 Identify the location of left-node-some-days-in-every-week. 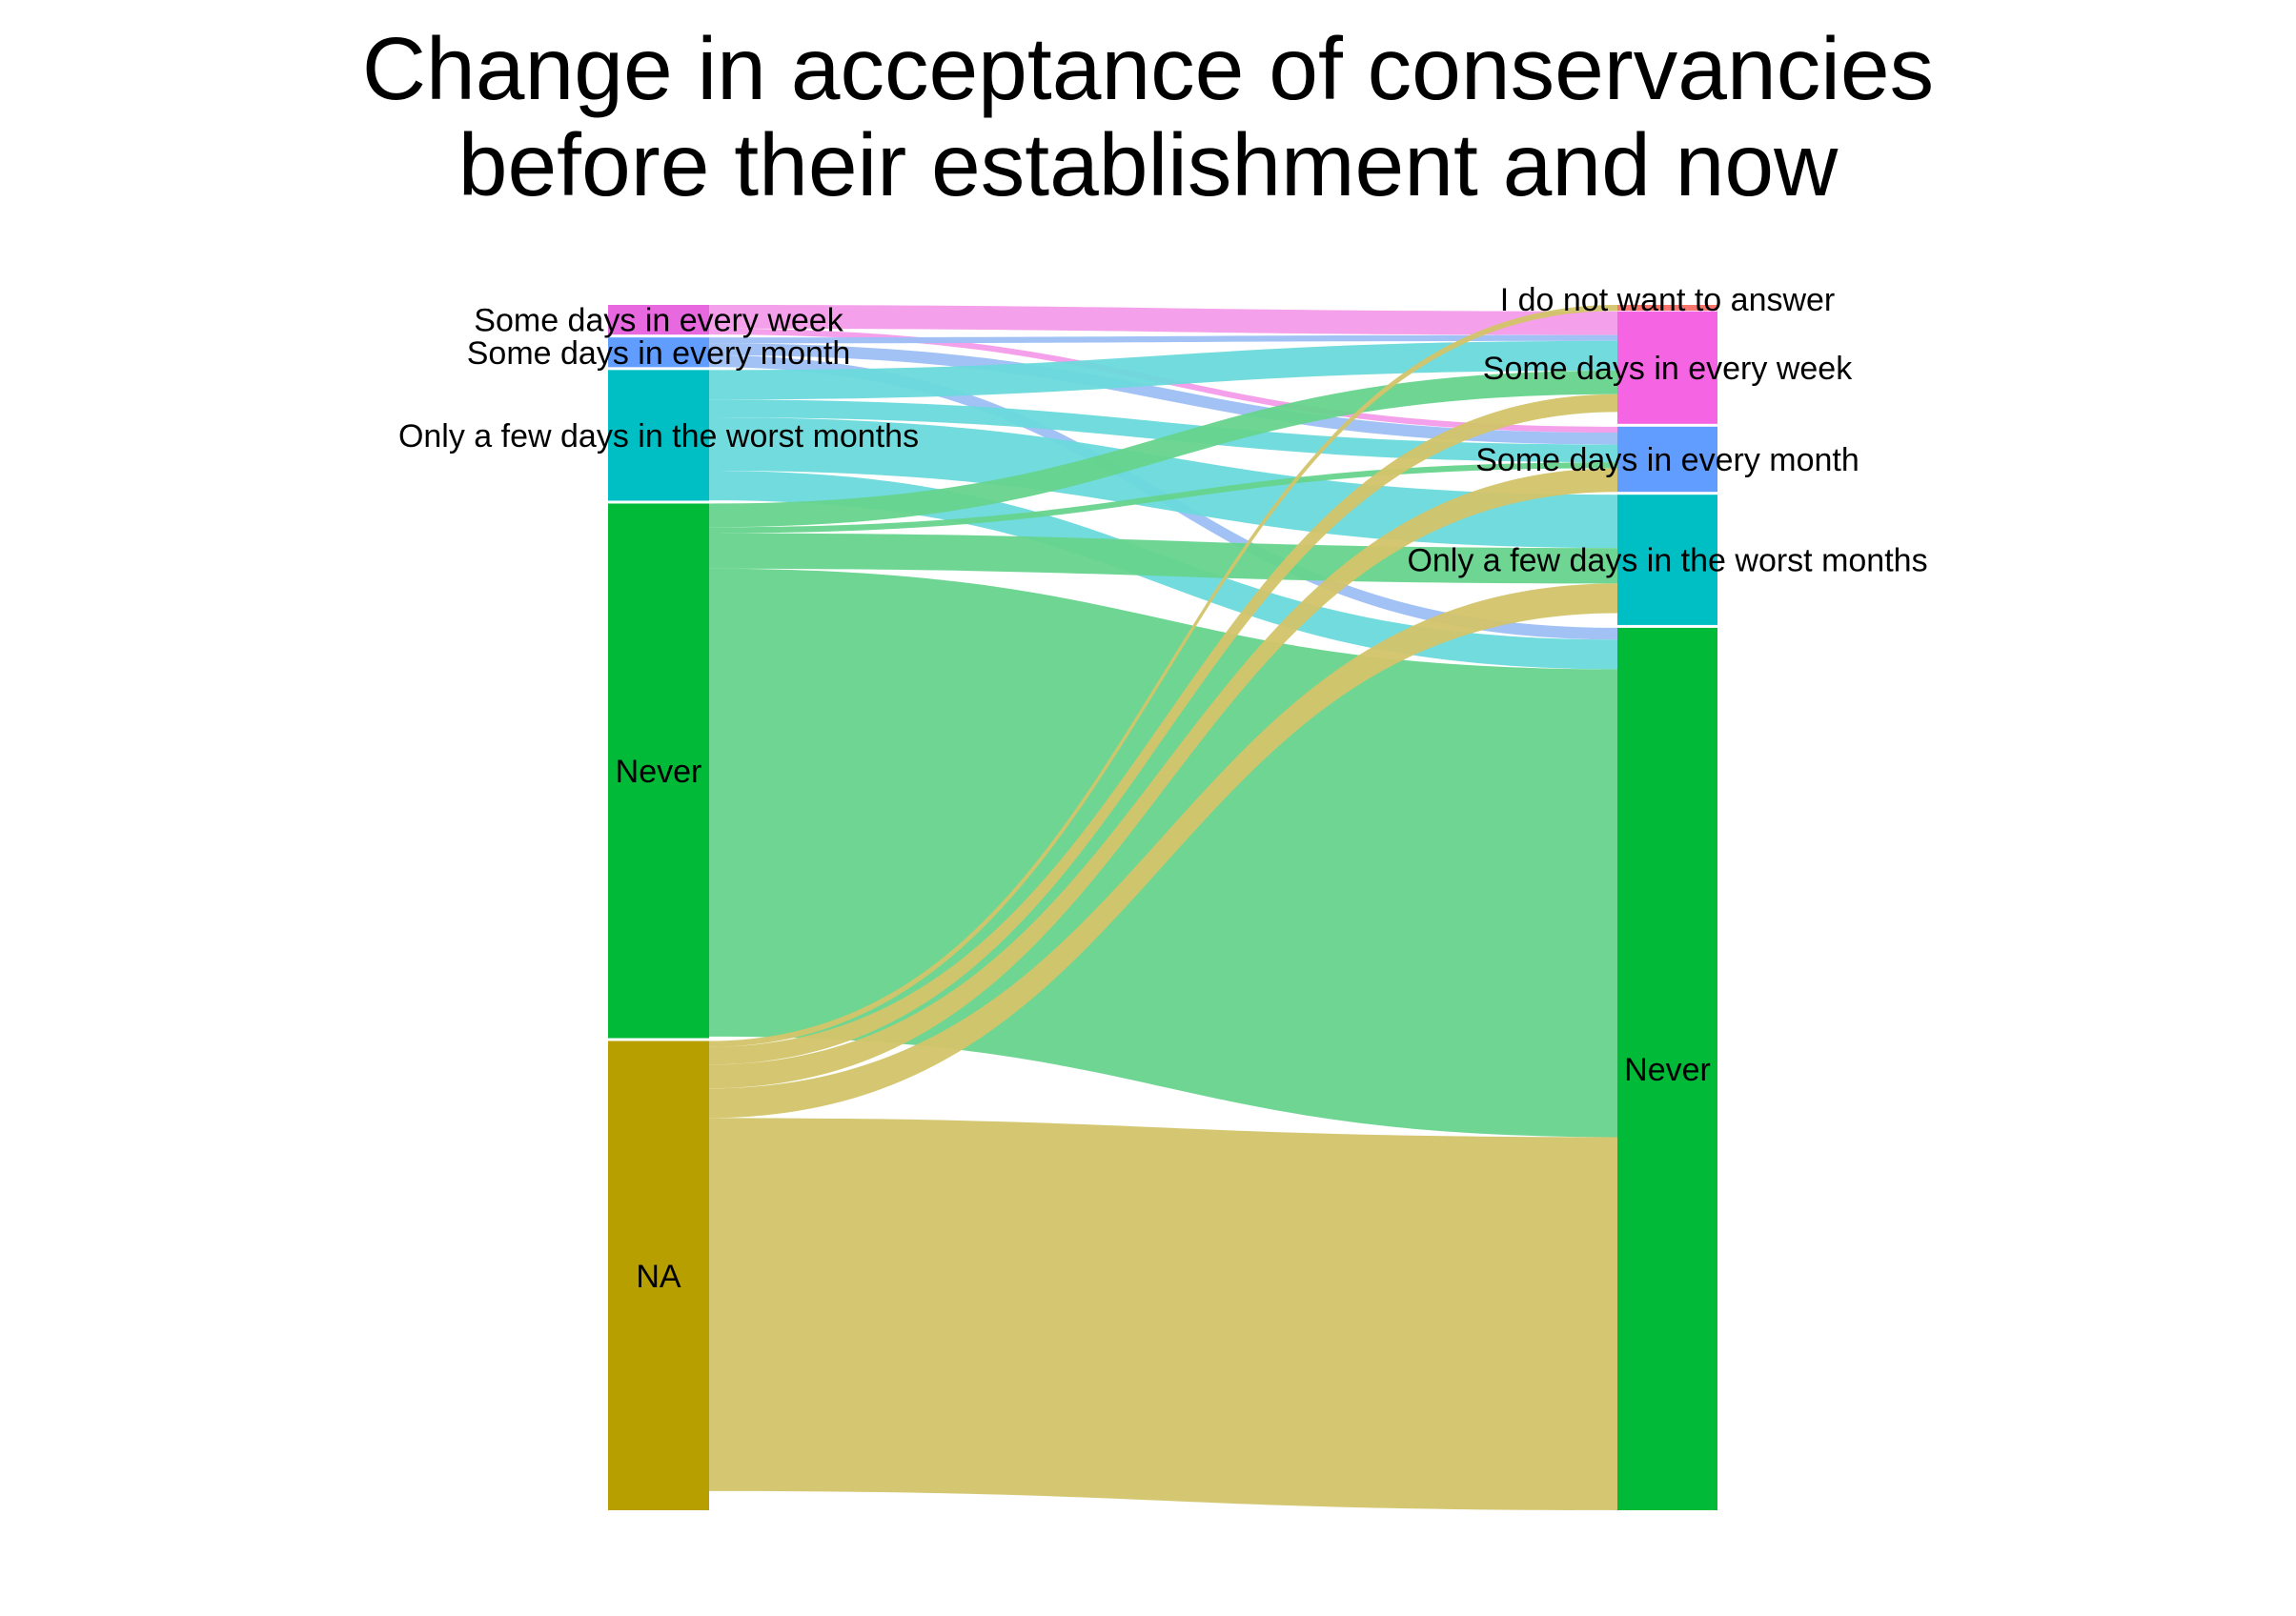
(658, 320).